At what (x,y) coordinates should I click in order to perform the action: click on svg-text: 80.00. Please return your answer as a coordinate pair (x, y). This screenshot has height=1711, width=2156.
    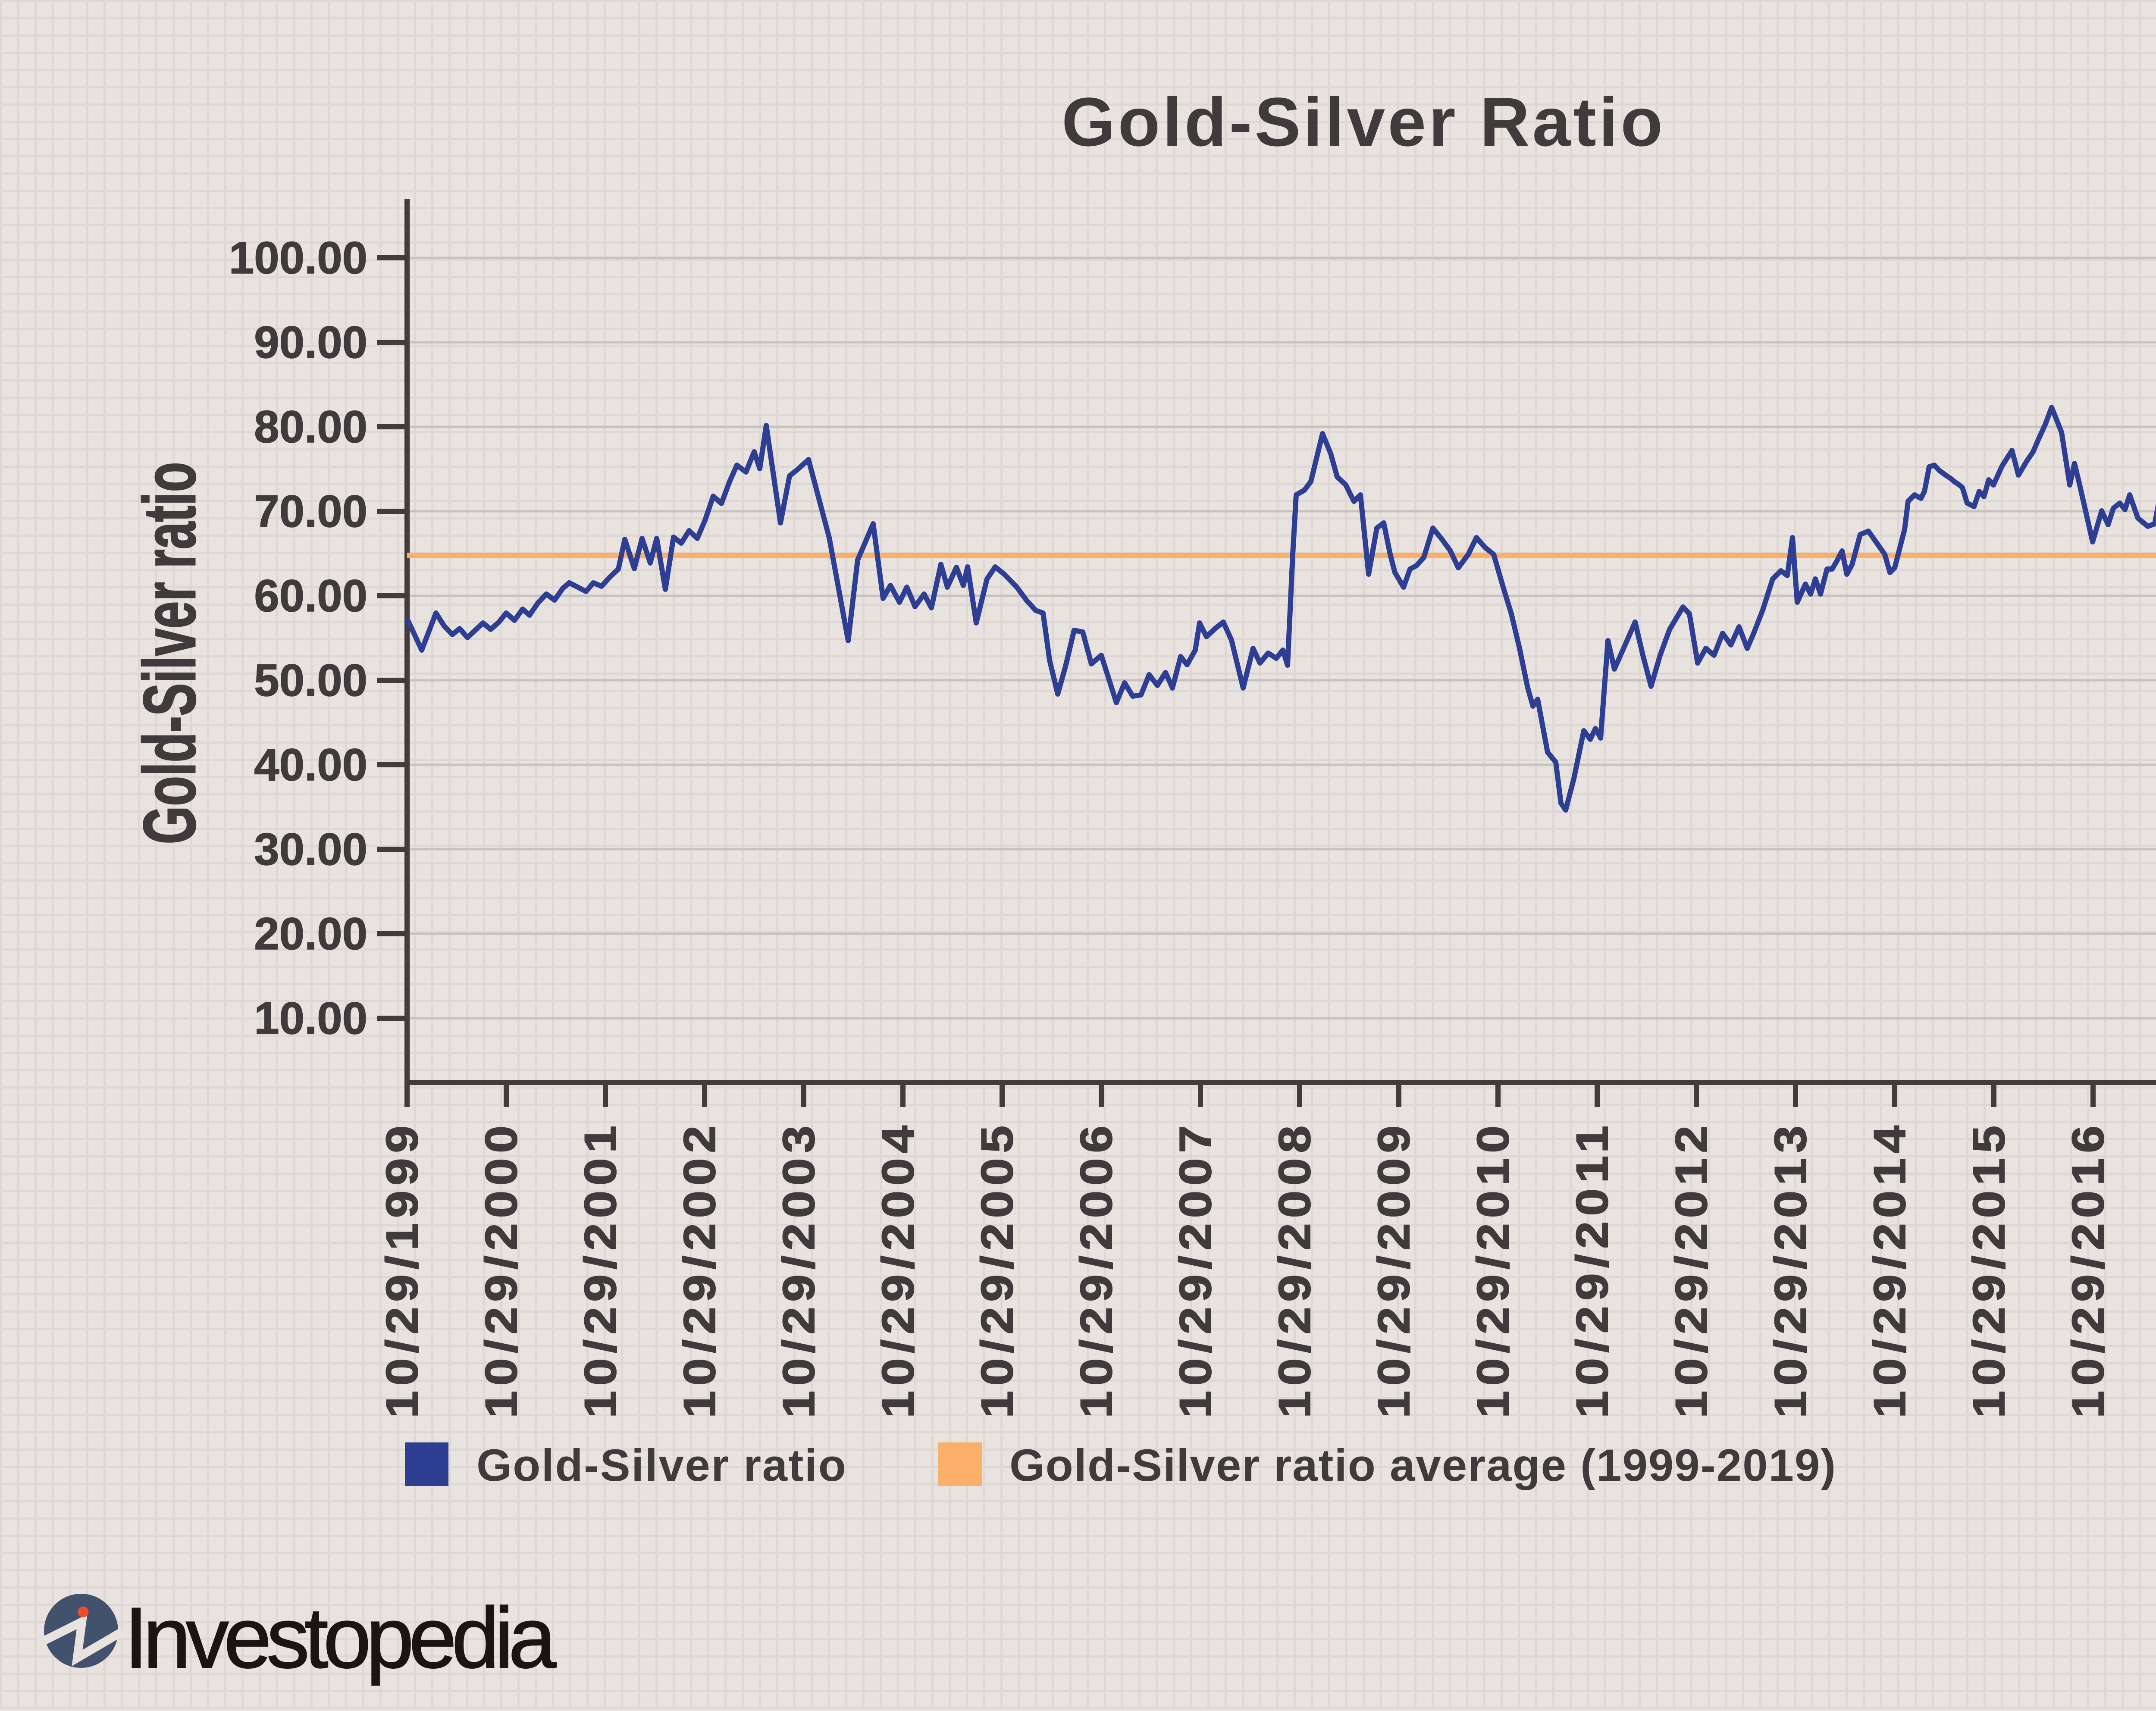
    Looking at the image, I should click on (310, 427).